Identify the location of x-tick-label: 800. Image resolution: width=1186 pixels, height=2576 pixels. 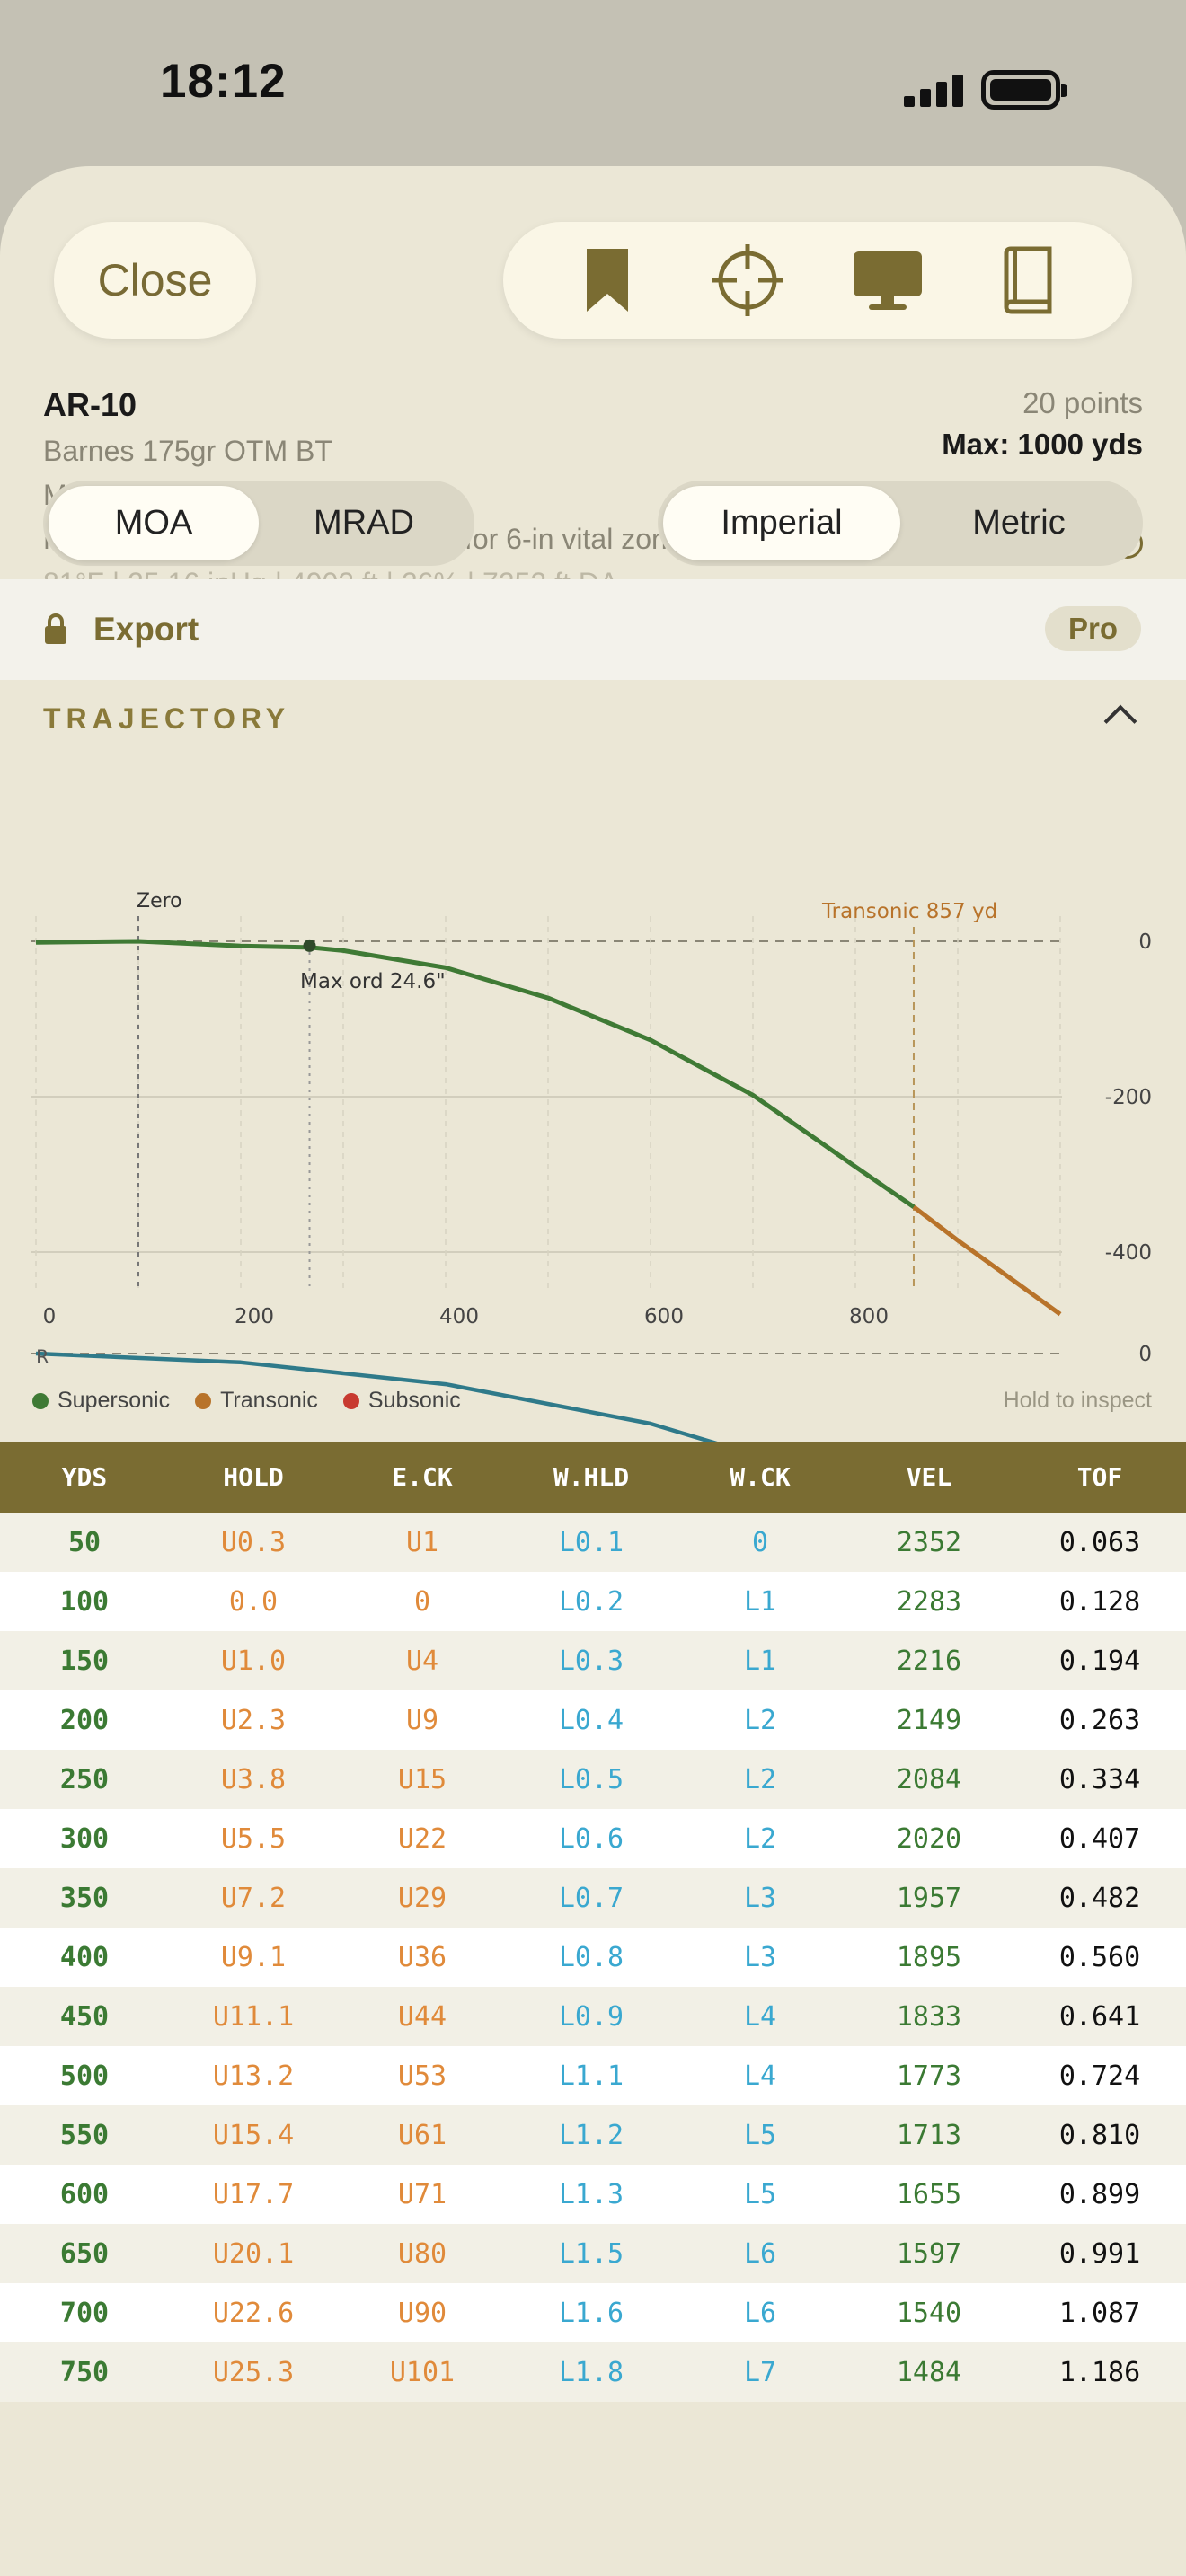
(869, 1316).